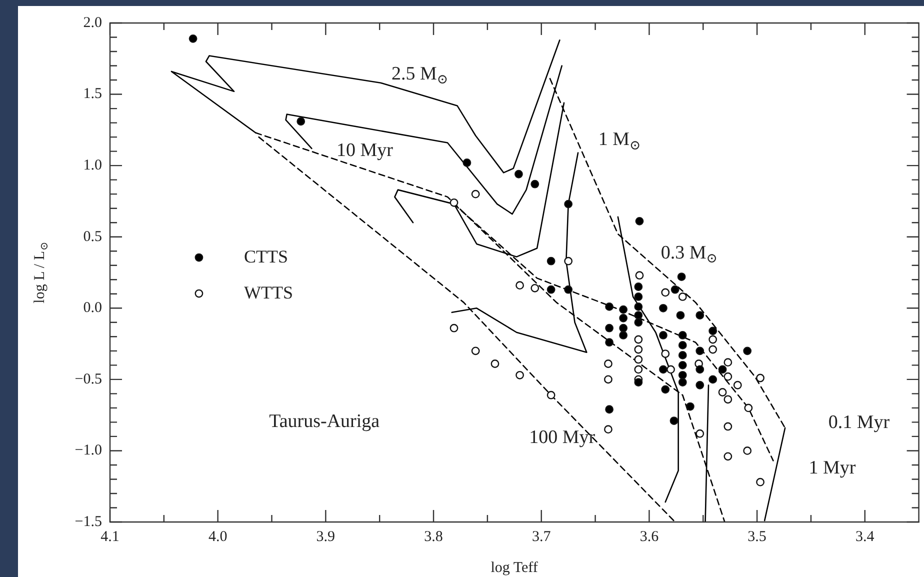  What do you see at coordinates (757, 536) in the screenshot?
I see `x-tick-label: 3.5` at bounding box center [757, 536].